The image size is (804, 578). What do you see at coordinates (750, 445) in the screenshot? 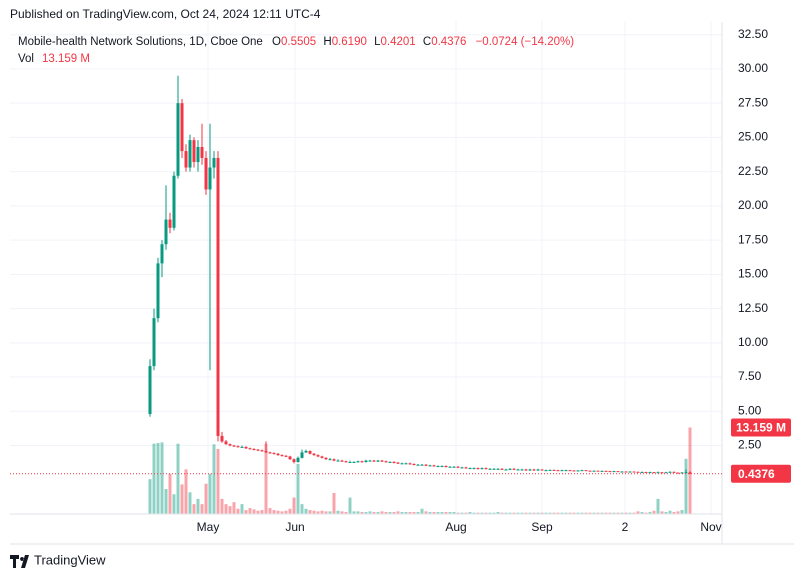
I see `y-tick-label: 2.50` at bounding box center [750, 445].